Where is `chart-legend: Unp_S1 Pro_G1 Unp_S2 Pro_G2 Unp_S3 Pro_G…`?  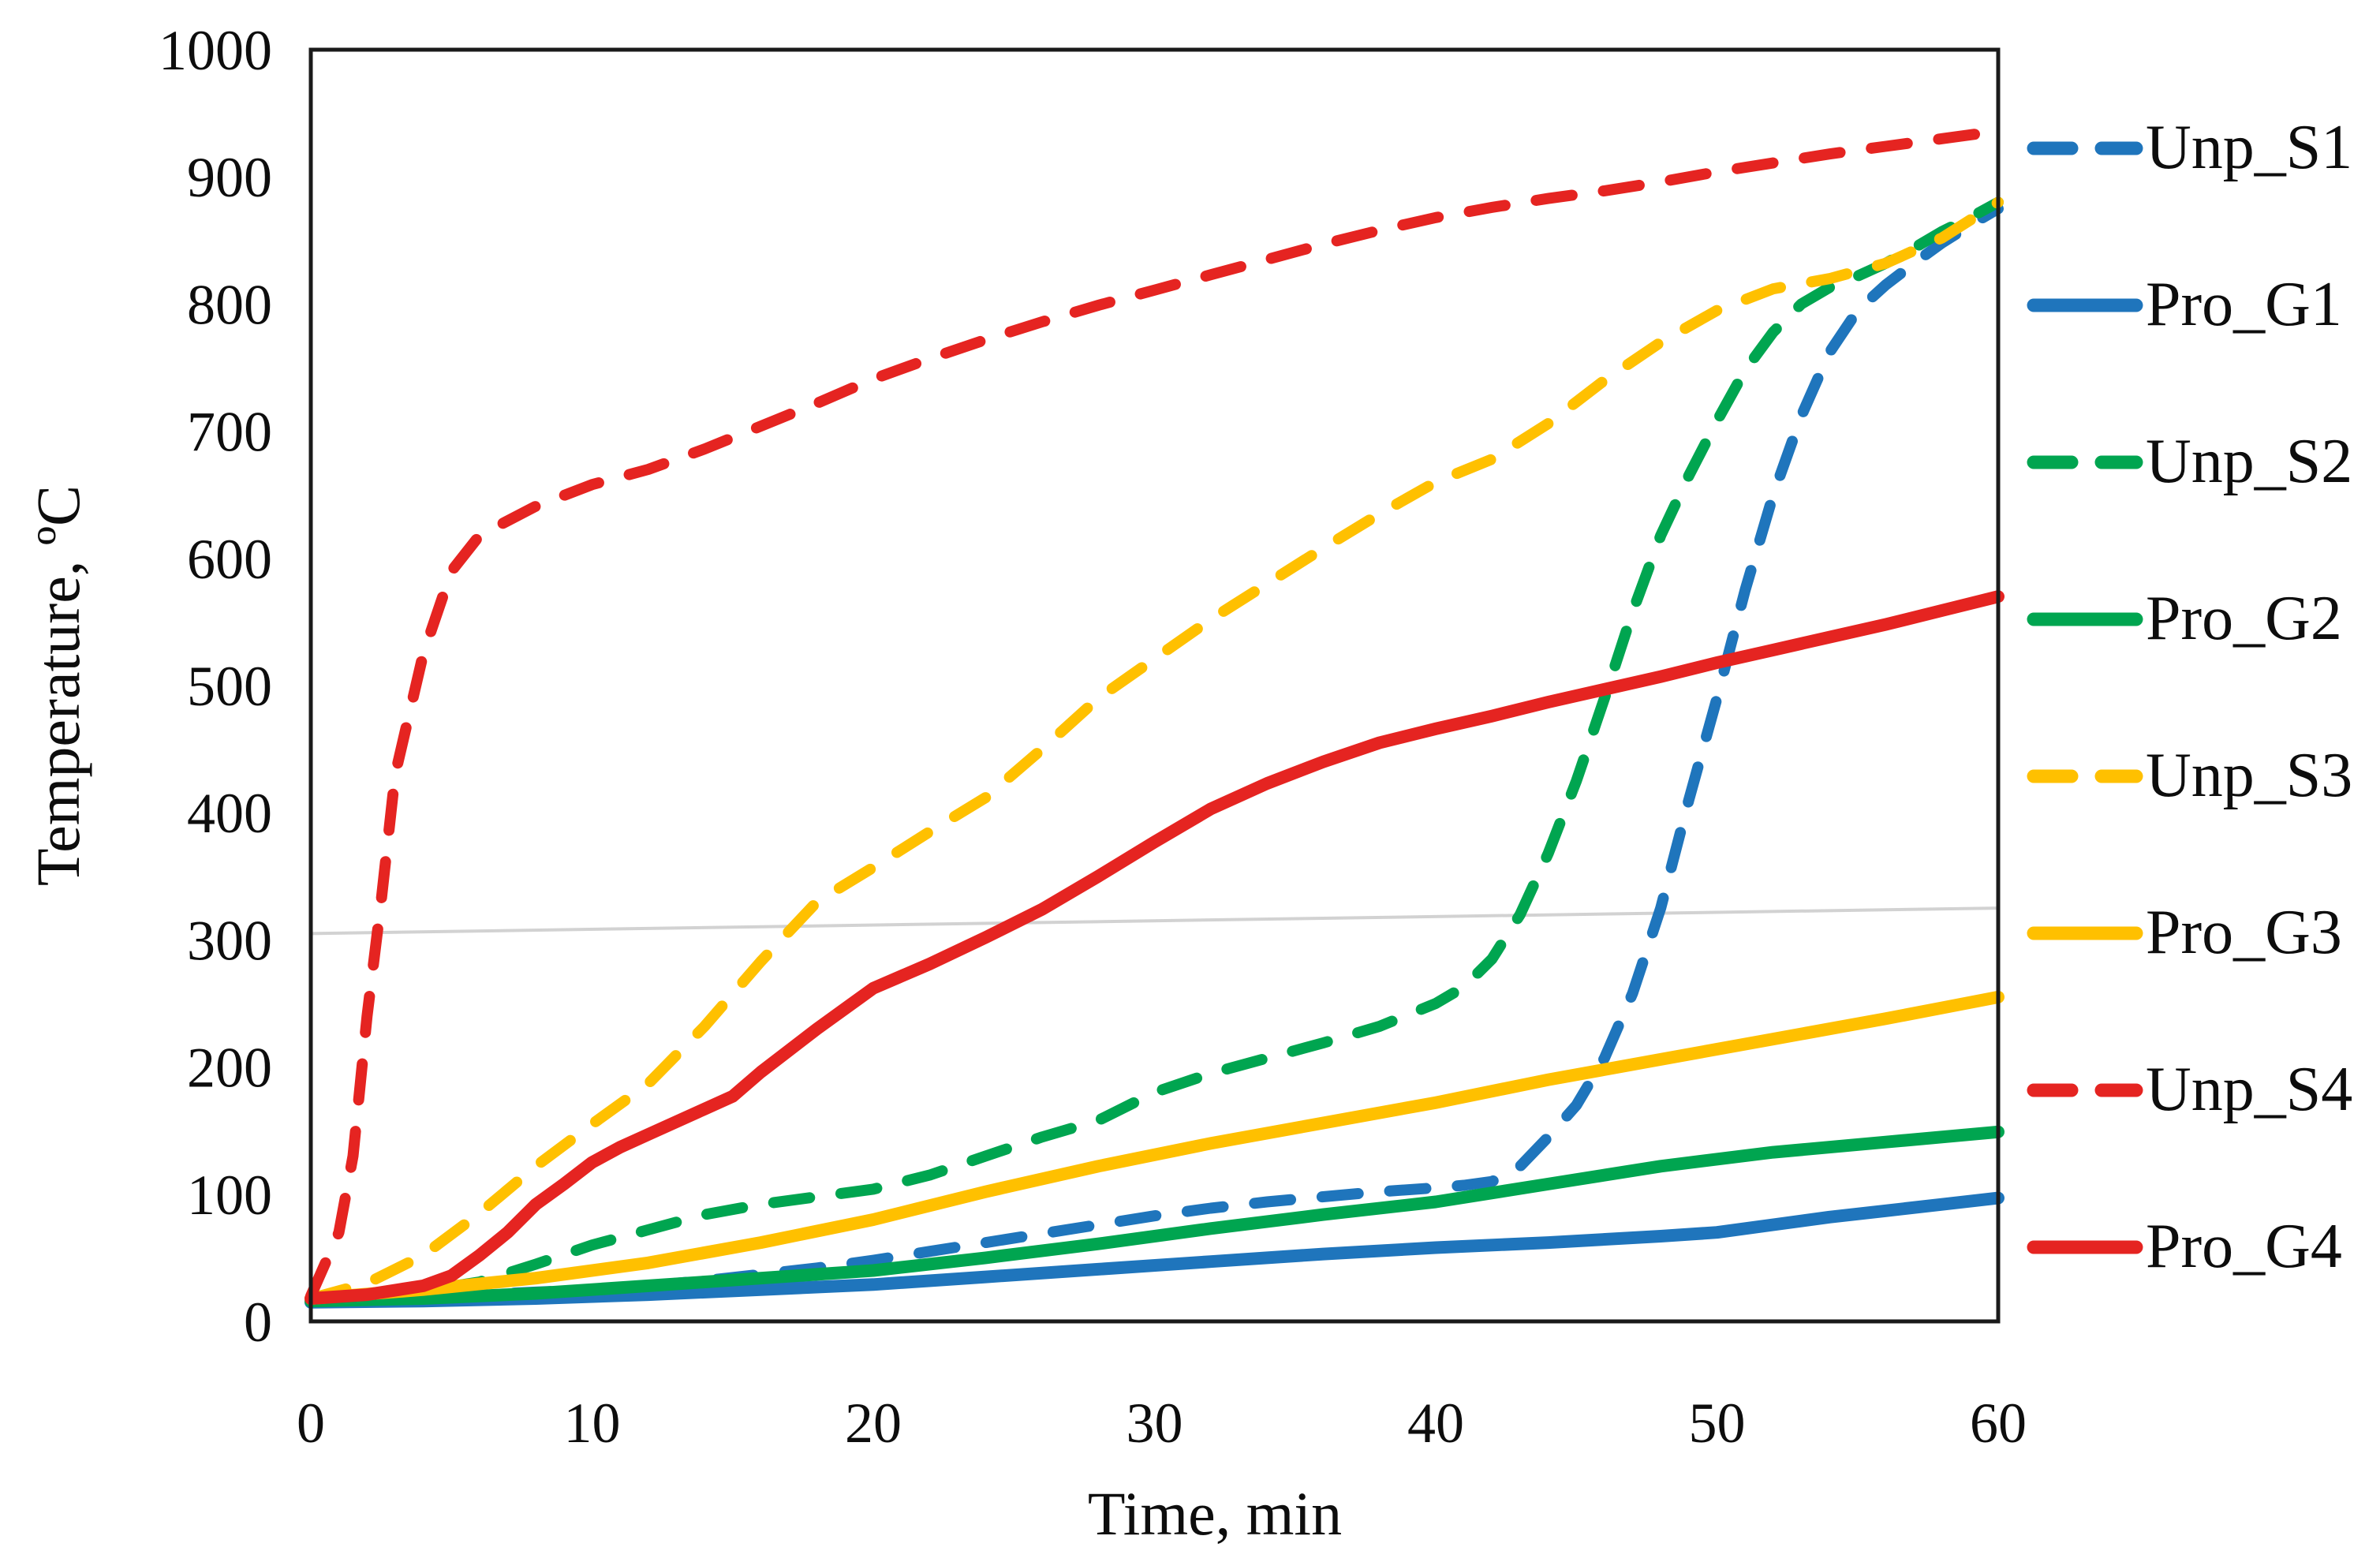 chart-legend: Unp_S1 Pro_G1 Unp_S2 Pro_G2 Unp_S3 Pro_G… is located at coordinates (2199, 697).